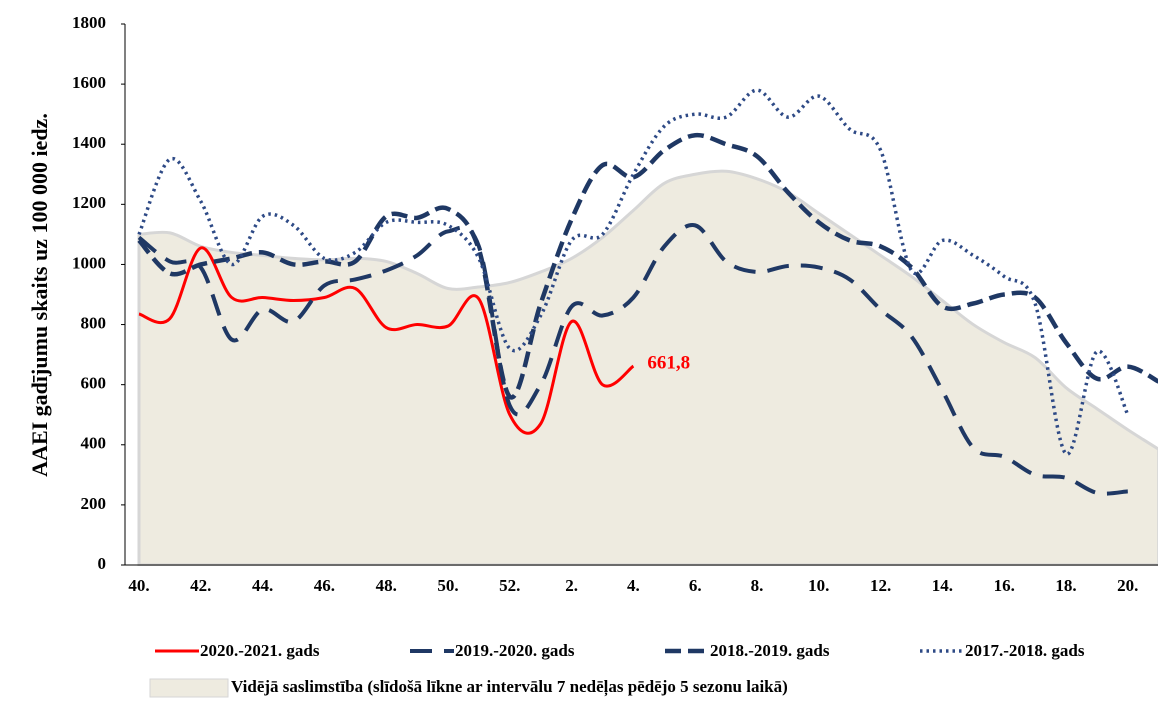 The width and height of the screenshot is (1158, 722). I want to click on legend-label: 2020.-2021. gads, so click(260, 650).